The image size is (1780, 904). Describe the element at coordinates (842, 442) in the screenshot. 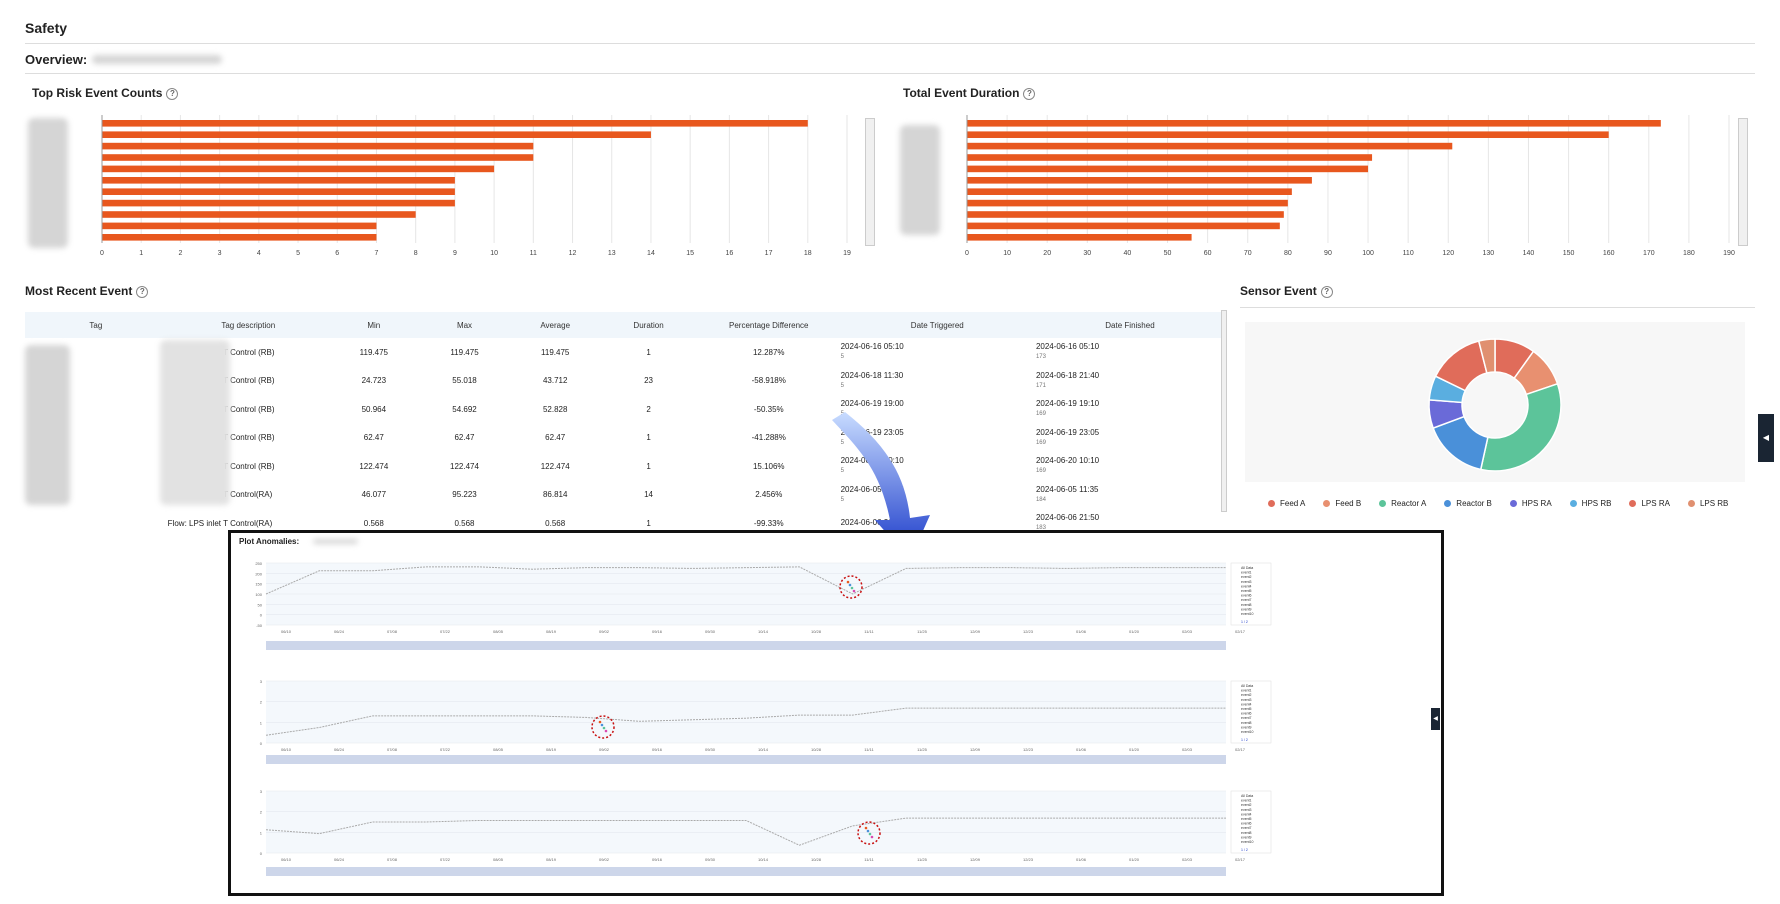

I see `date-sub-value: 5` at that location.